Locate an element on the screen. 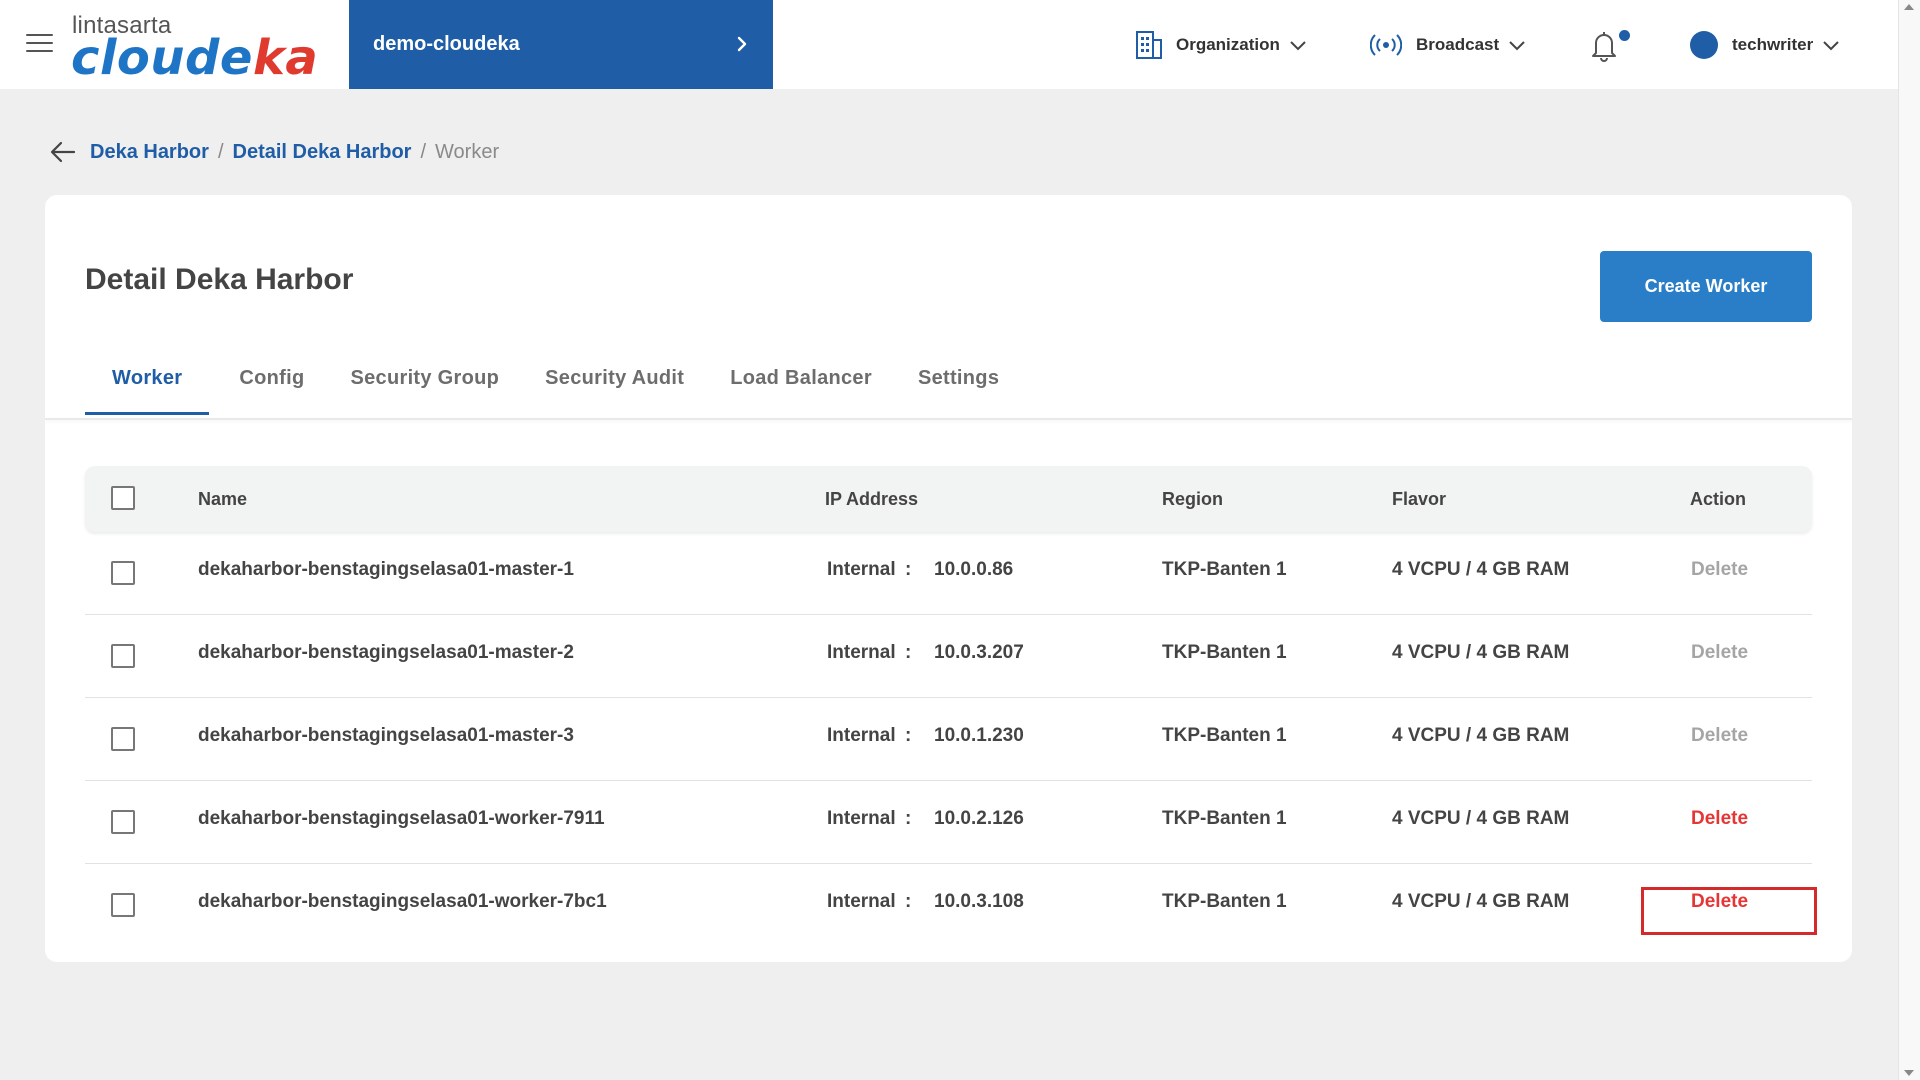  organization-label: Organization is located at coordinates (1228, 44).